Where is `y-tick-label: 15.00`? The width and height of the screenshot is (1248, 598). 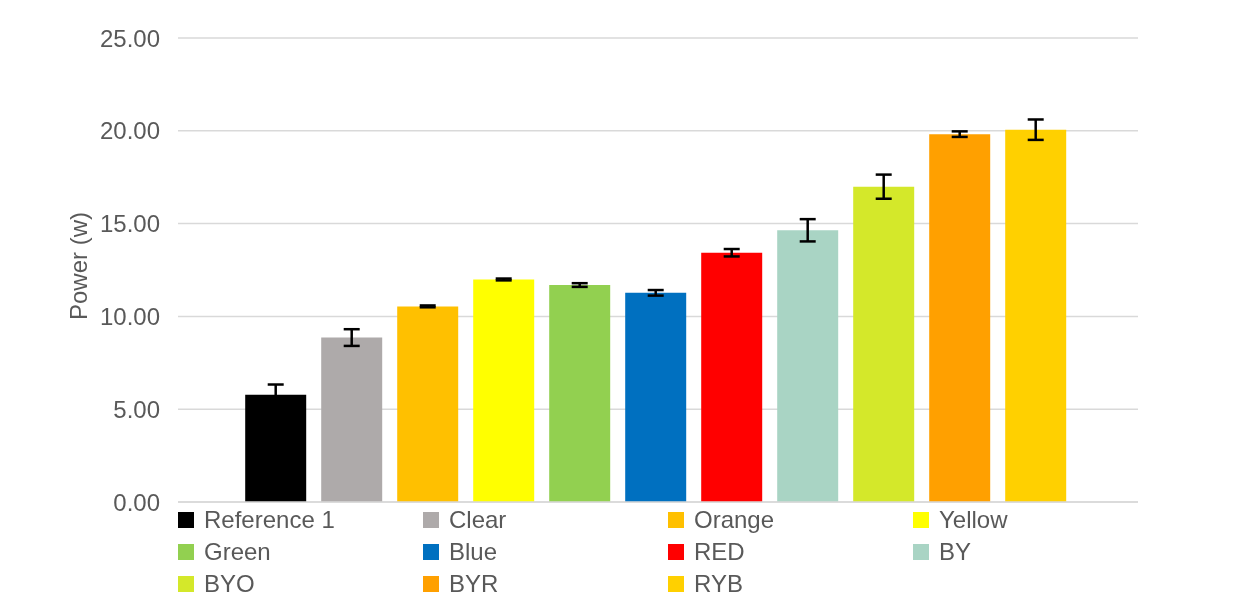
y-tick-label: 15.00 is located at coordinates (129, 224).